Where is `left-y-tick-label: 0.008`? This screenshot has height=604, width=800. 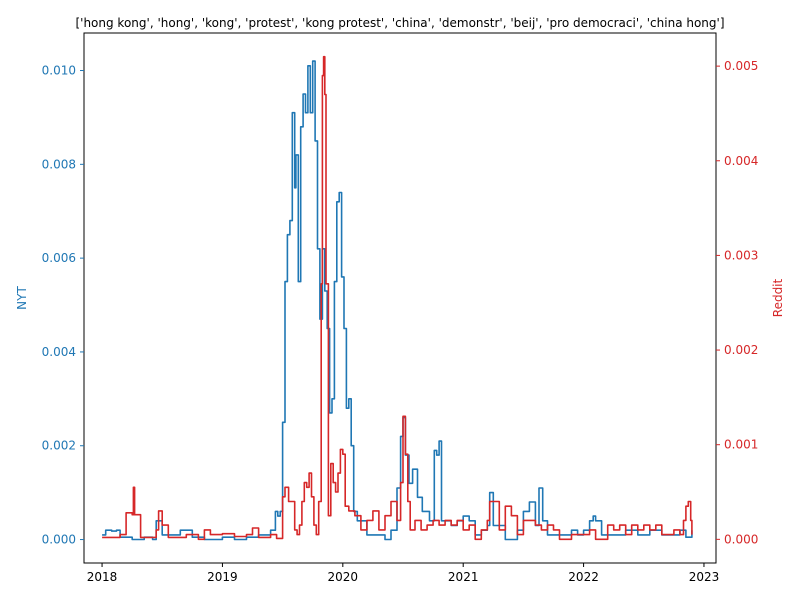
left-y-tick-label: 0.008 is located at coordinates (59, 164).